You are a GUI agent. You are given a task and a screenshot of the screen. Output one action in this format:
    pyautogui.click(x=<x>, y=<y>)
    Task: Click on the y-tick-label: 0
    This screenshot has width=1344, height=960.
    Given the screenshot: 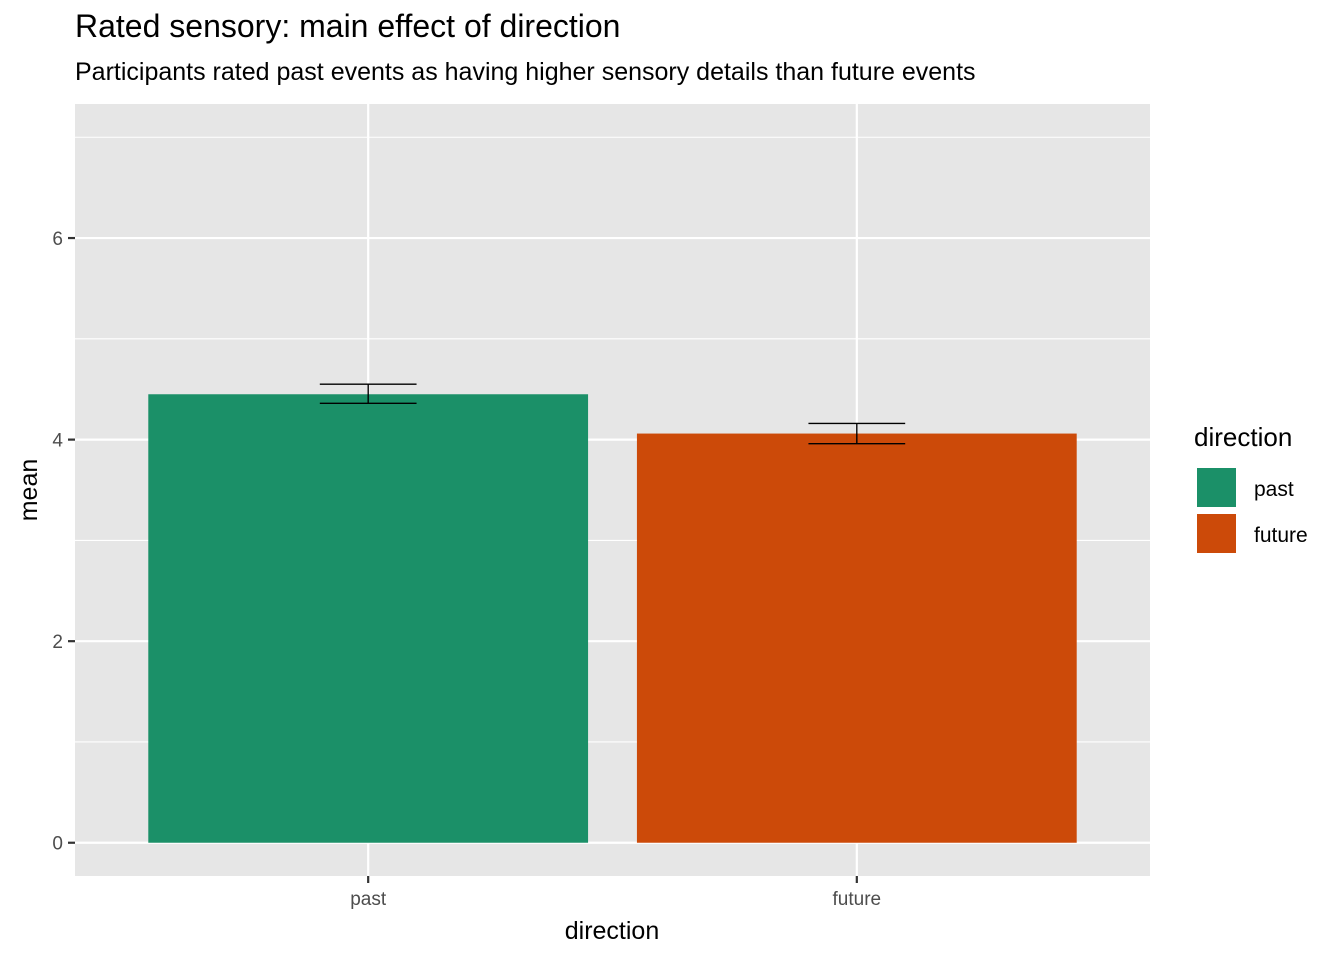 What is the action you would take?
    pyautogui.click(x=57, y=844)
    